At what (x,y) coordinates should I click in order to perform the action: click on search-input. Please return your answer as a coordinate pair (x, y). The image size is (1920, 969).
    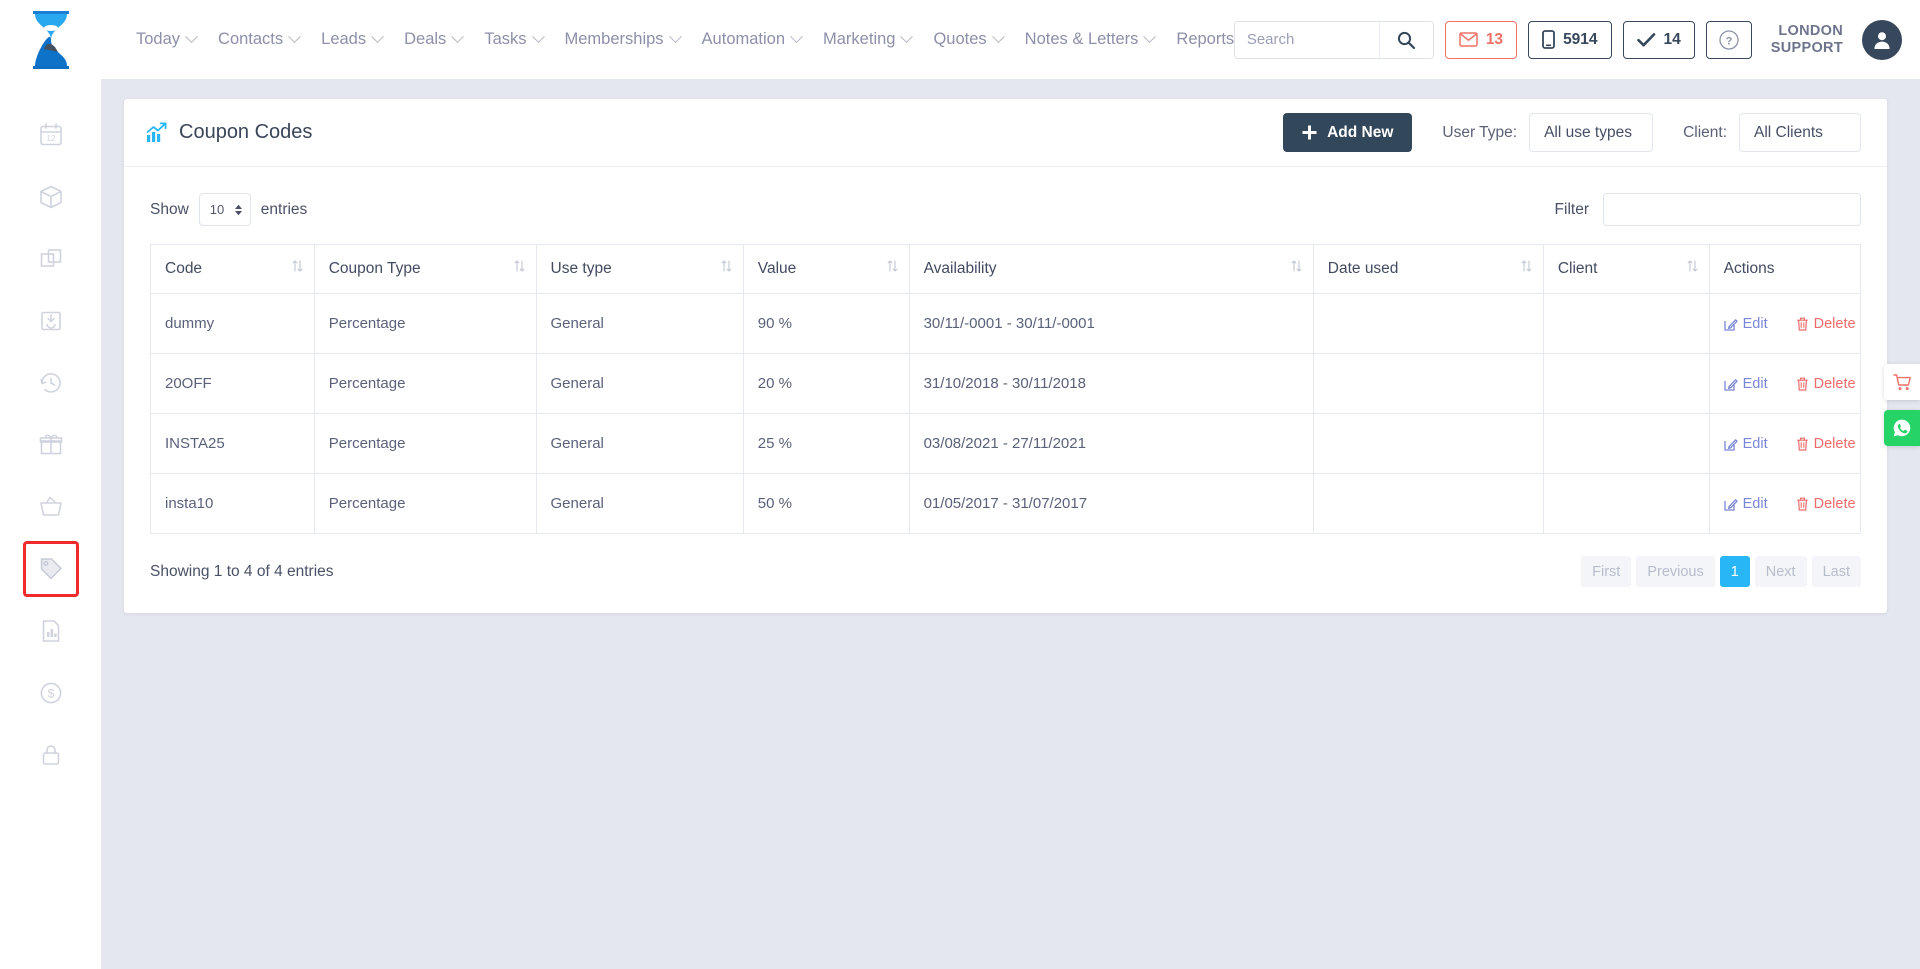
    Looking at the image, I should click on (1306, 39).